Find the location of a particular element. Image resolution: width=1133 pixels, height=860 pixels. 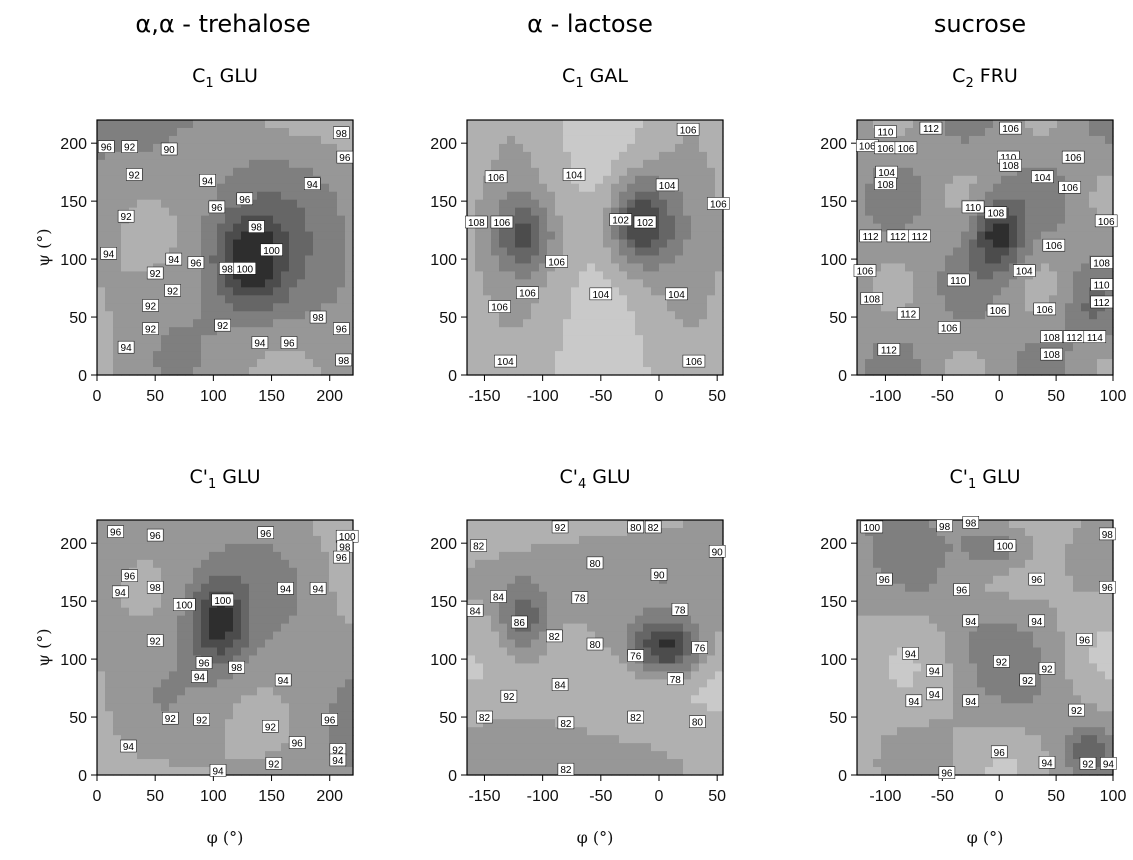

contour-label: 94 is located at coordinates (338, 760).